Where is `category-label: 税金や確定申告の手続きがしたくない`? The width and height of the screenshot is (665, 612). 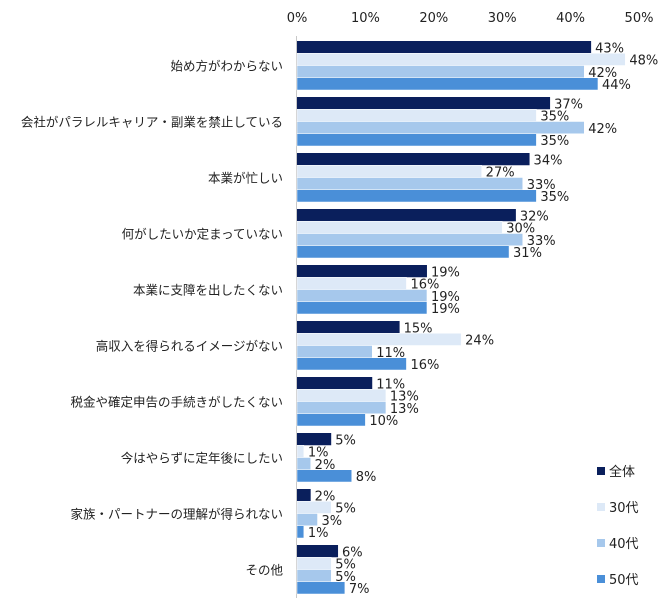
category-label: 税金や確定申告の手続きがしたくない is located at coordinates (176, 402).